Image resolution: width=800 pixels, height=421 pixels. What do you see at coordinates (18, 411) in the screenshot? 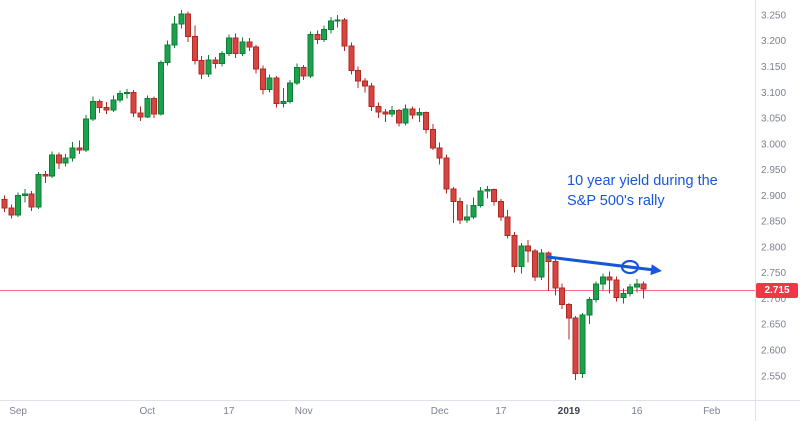
I see `x-axis-label: Sep` at bounding box center [18, 411].